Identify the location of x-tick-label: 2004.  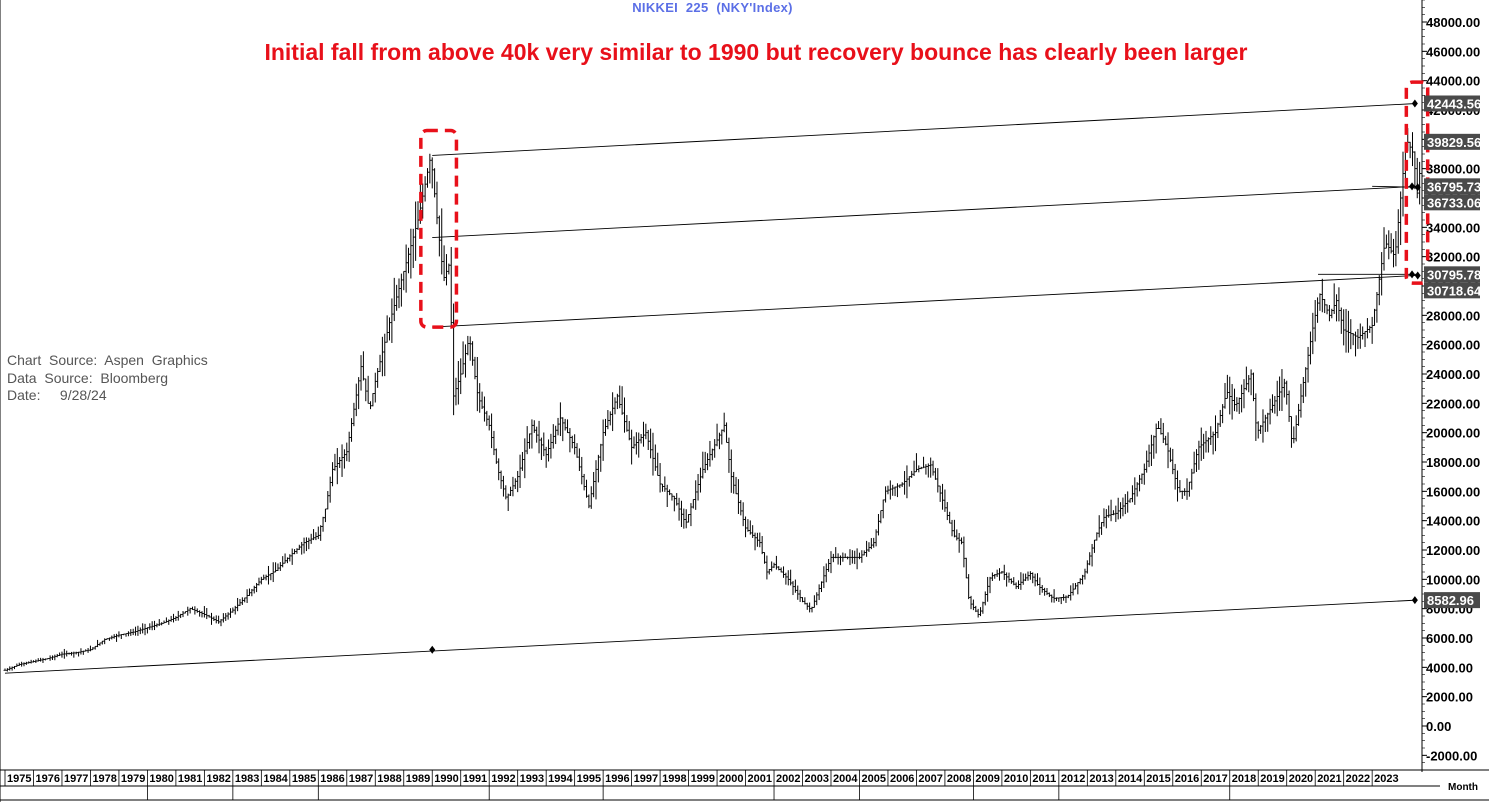
(845, 779).